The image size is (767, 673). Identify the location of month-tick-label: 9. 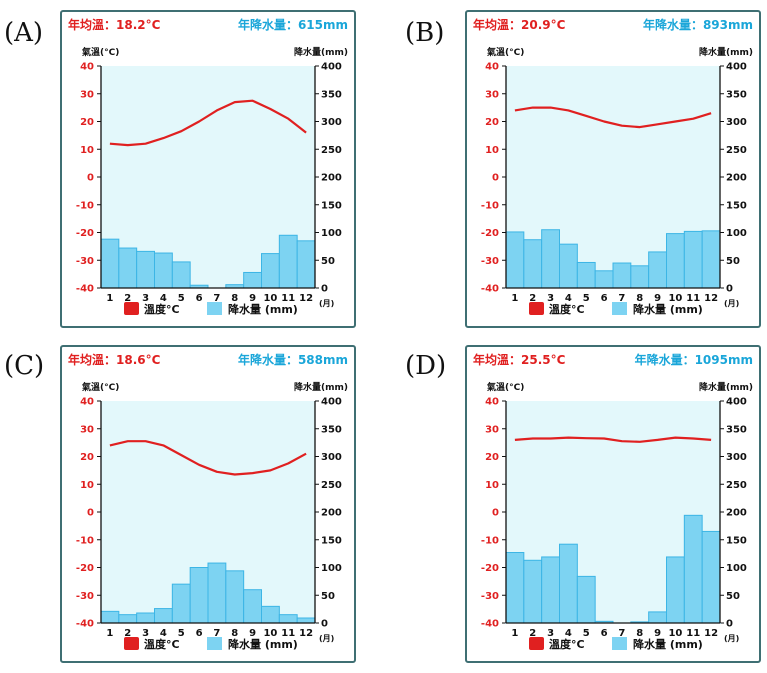
(252, 298).